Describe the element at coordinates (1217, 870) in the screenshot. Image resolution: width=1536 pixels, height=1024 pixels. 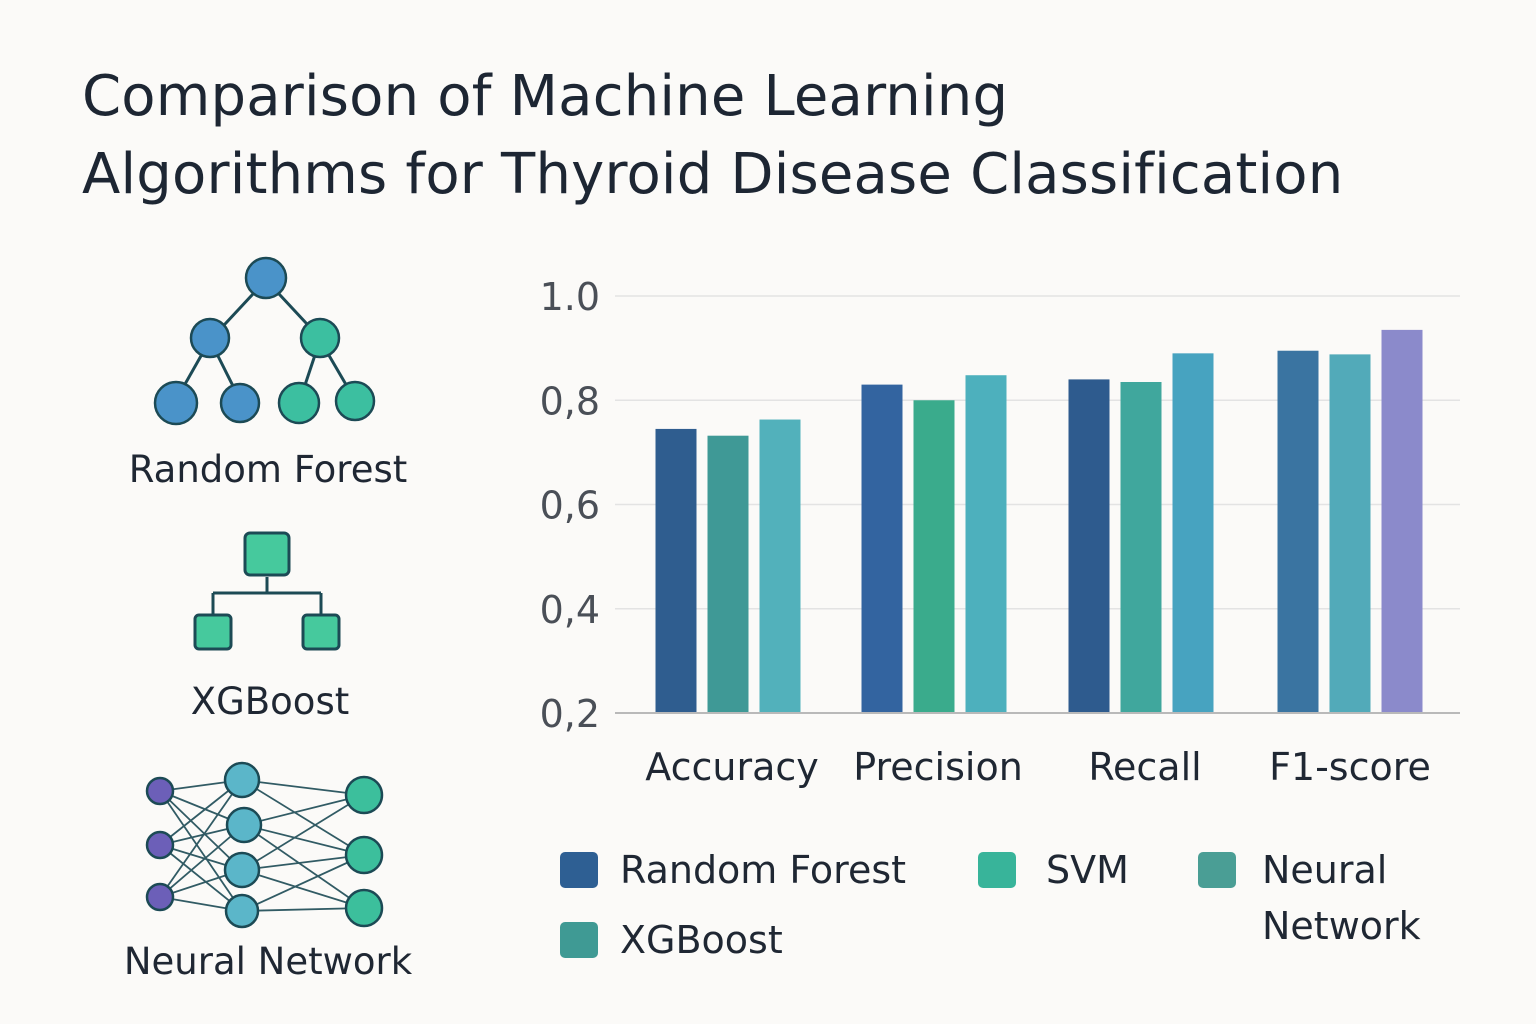
I see `legend-swatch-neural-network` at that location.